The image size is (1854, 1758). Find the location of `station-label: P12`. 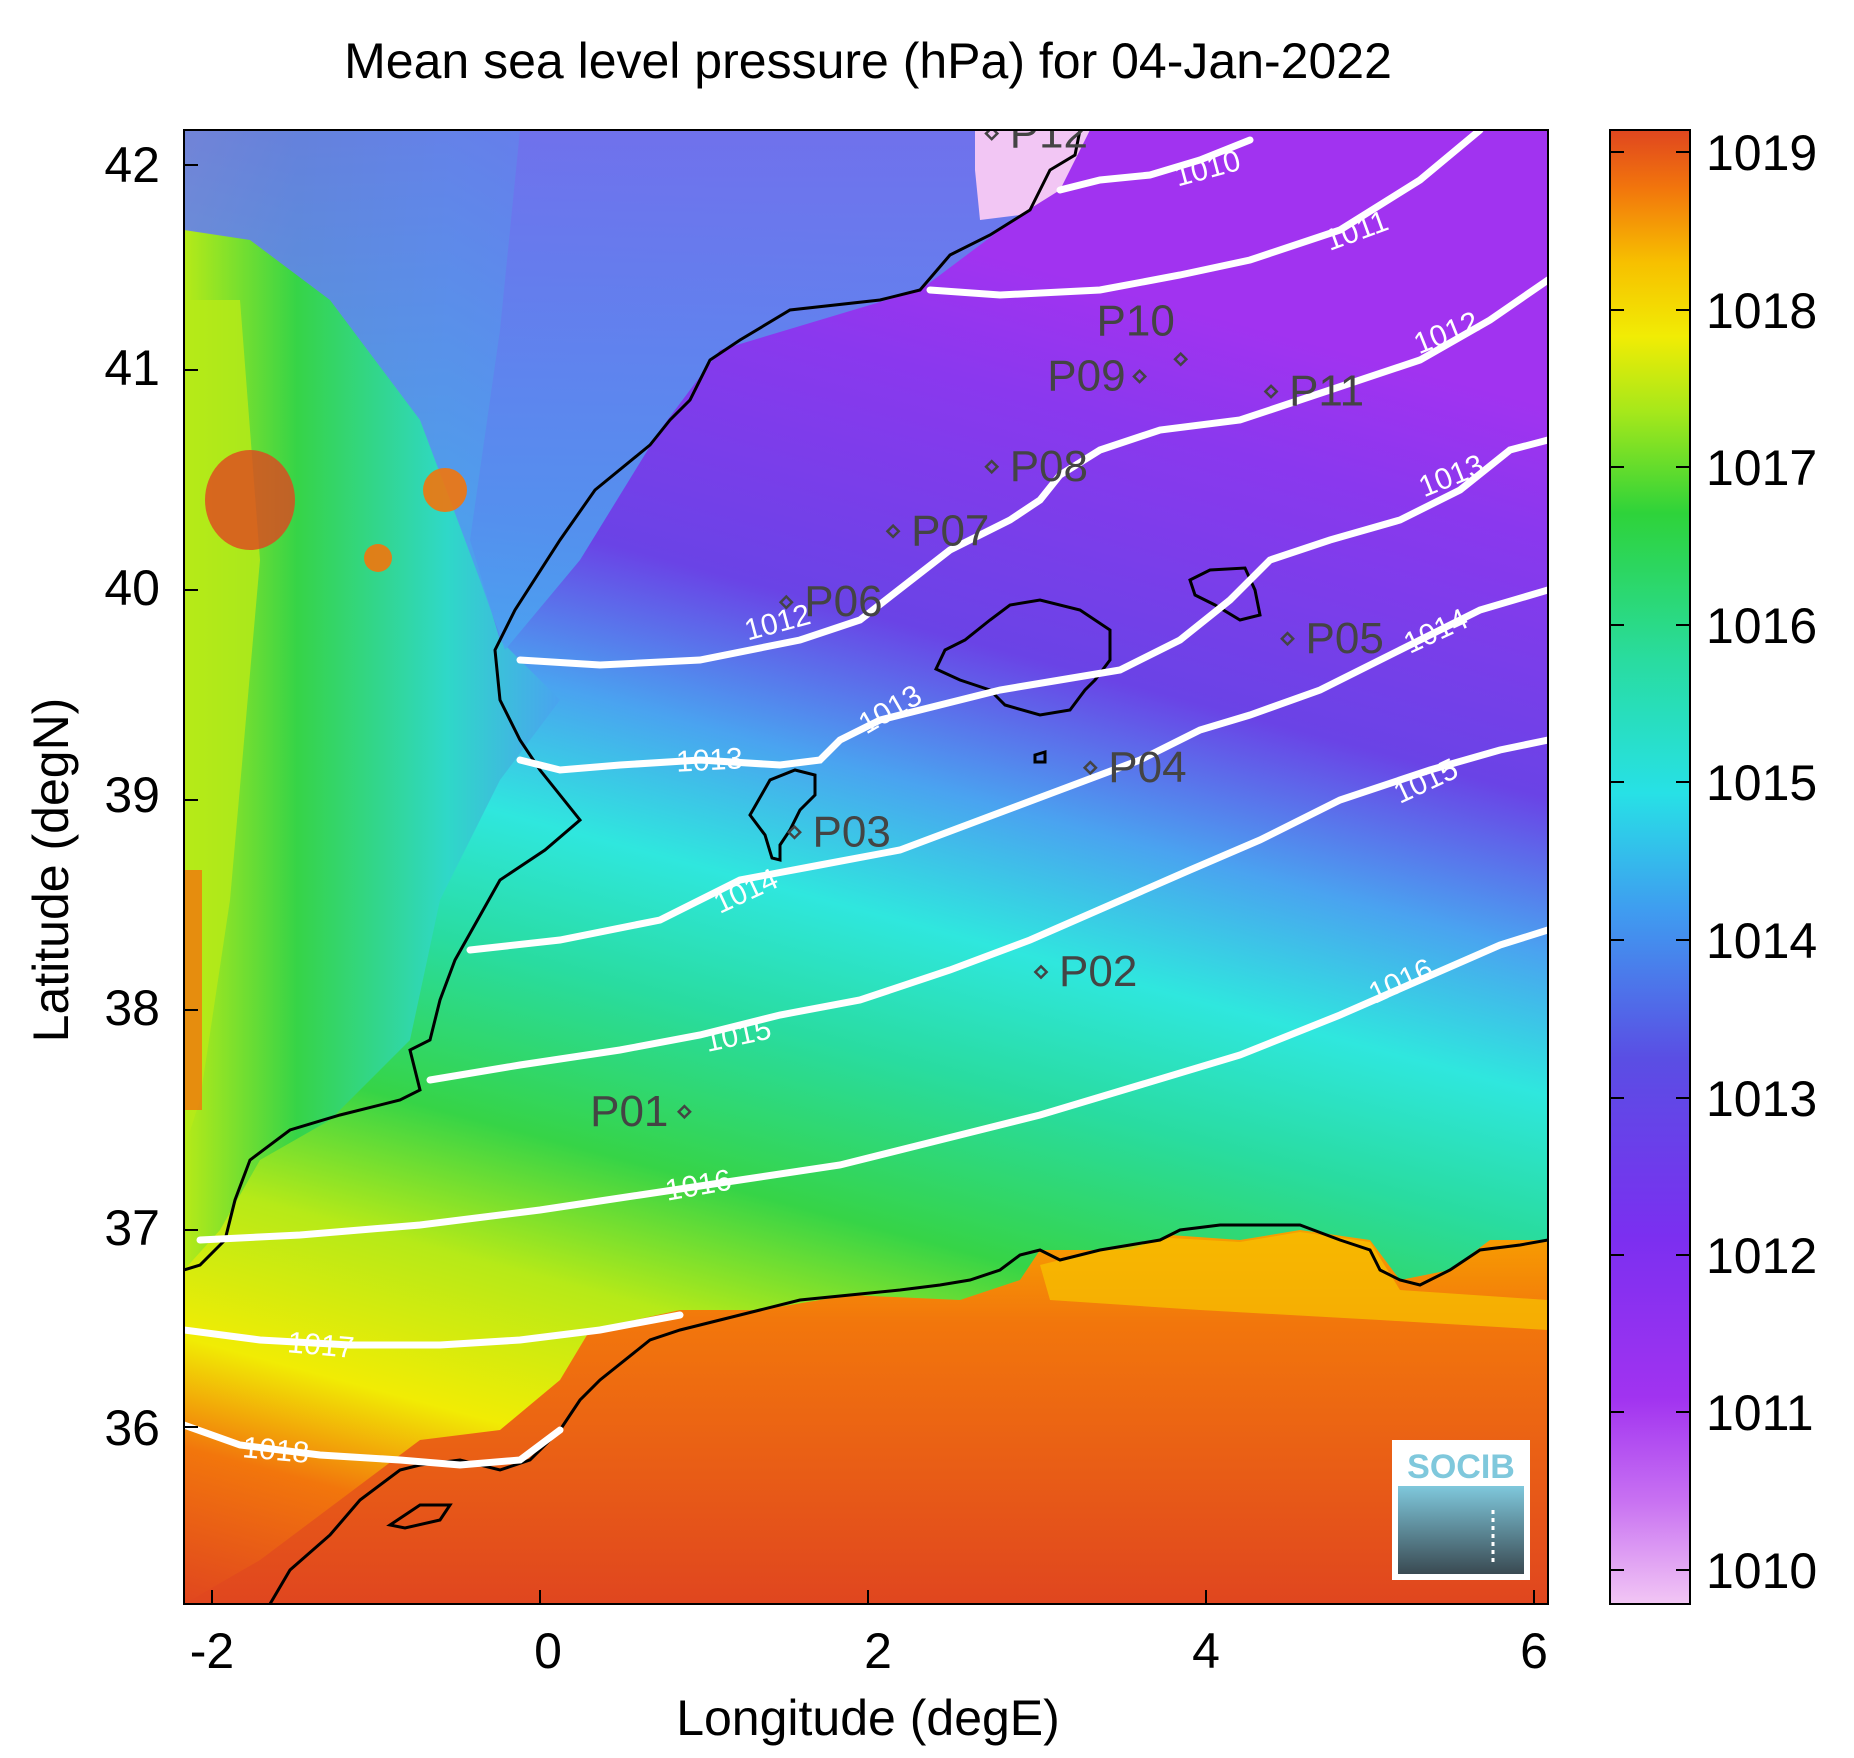

station-label: P12 is located at coordinates (1049, 133).